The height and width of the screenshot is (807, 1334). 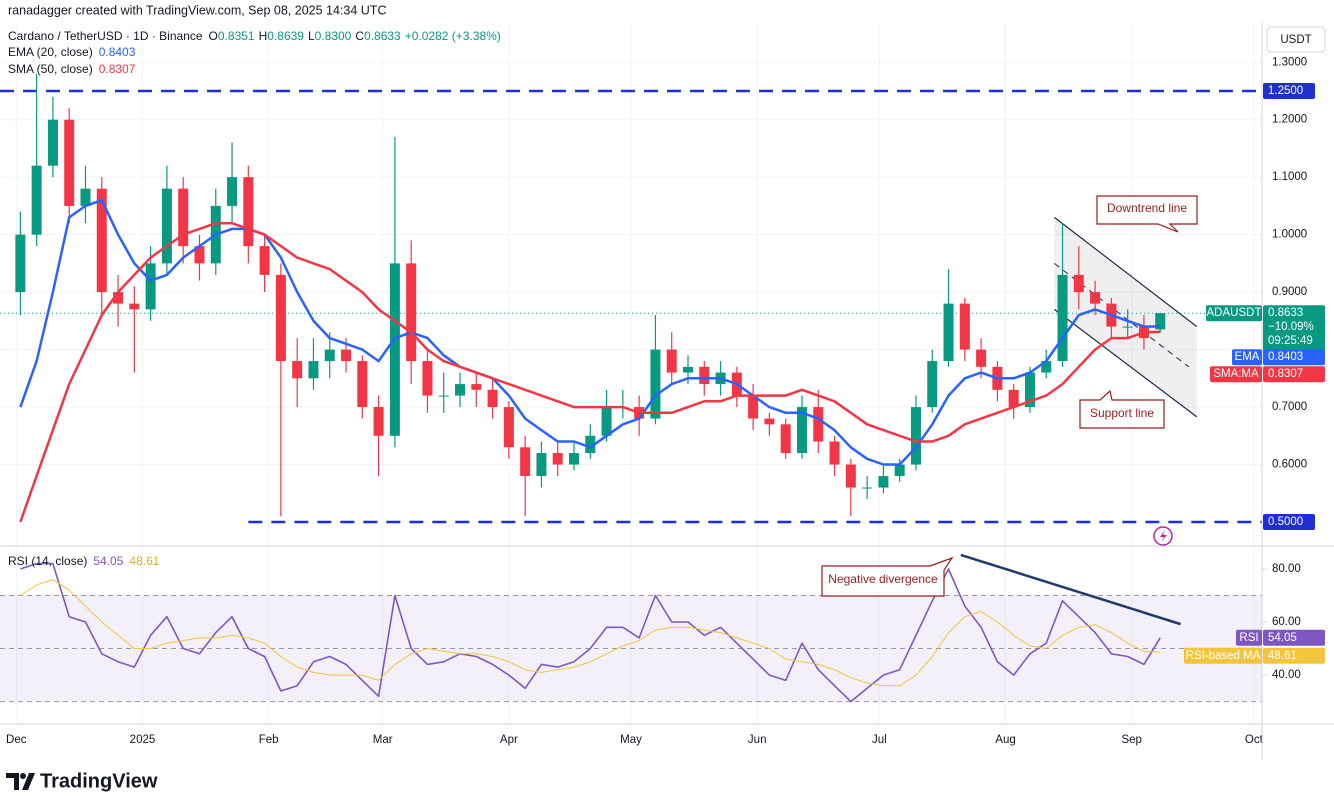 I want to click on y-tick-label: 40.00, so click(x=1286, y=675).